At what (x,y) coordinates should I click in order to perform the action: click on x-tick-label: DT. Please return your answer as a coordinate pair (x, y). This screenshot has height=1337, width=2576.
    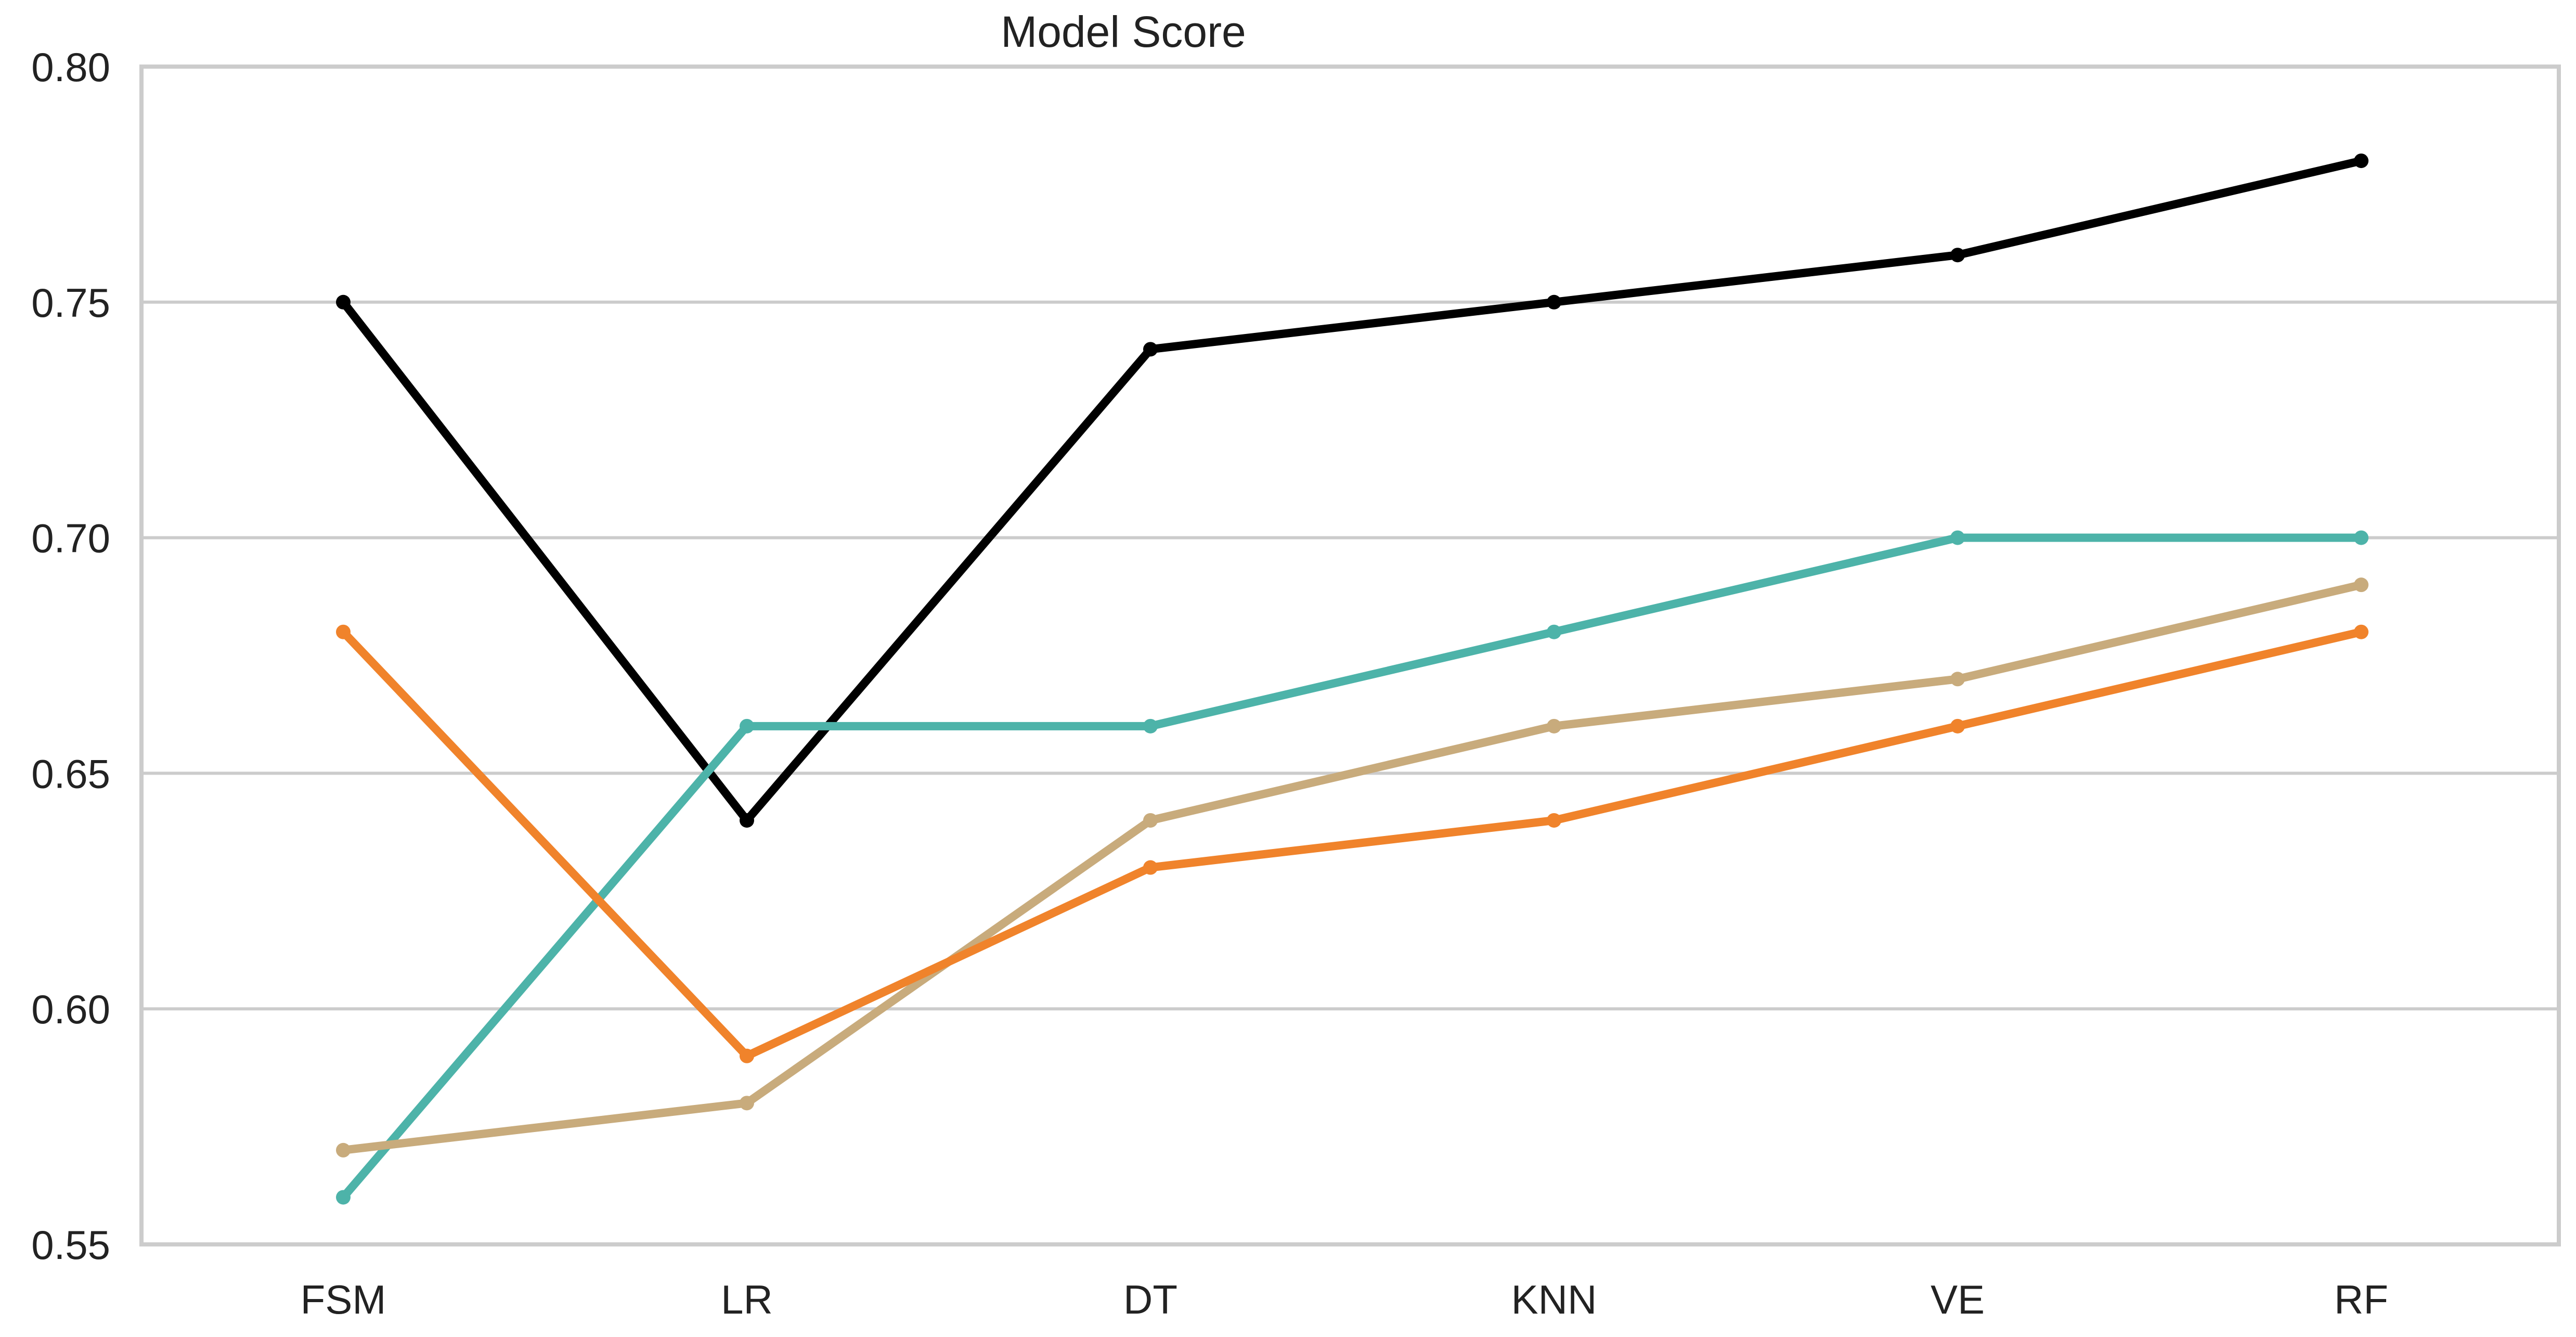
    Looking at the image, I should click on (1150, 1300).